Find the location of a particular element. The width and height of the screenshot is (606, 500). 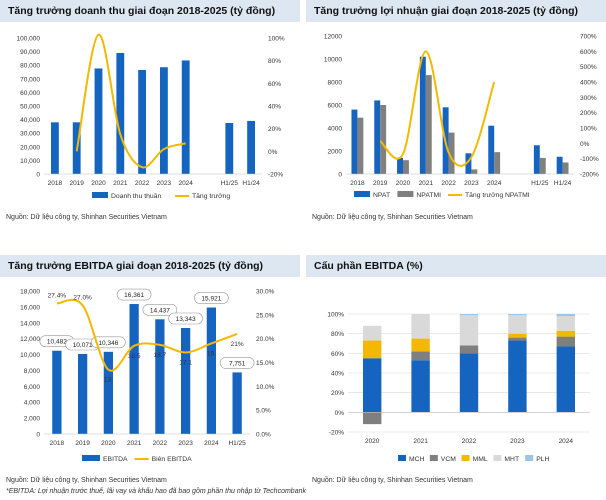

x-tick-label: H1/24 is located at coordinates (251, 183).